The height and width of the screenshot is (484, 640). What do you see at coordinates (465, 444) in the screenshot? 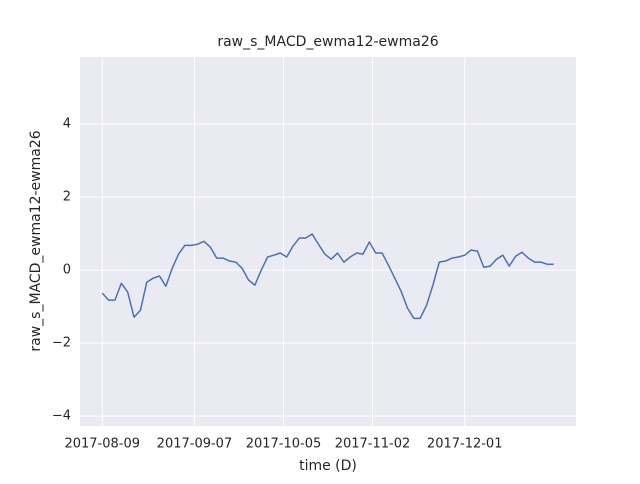
I see `x-tick-label: 2017-12-01` at bounding box center [465, 444].